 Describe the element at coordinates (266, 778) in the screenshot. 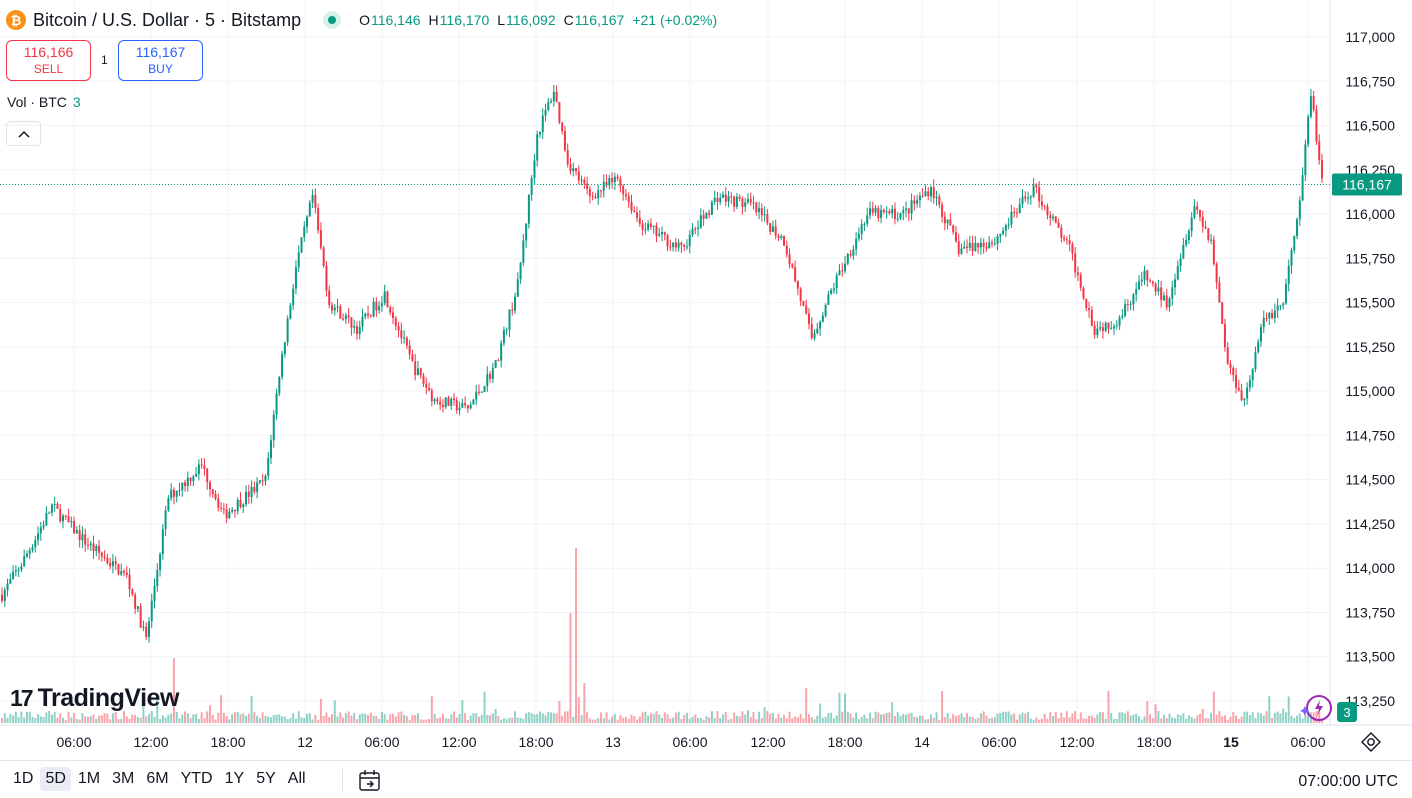

I see `range-button-5y: 5Y` at that location.